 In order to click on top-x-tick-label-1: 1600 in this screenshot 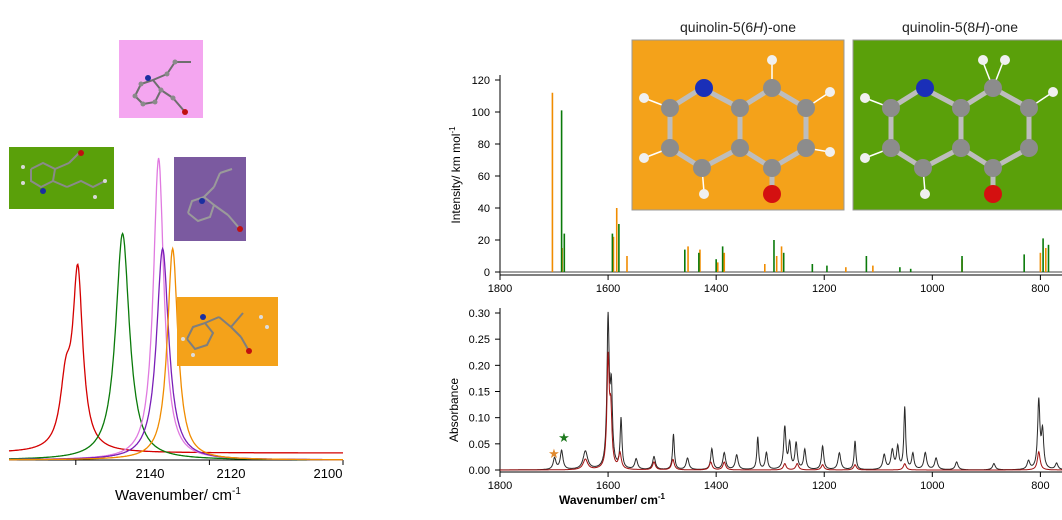, I will do `click(608, 289)`.